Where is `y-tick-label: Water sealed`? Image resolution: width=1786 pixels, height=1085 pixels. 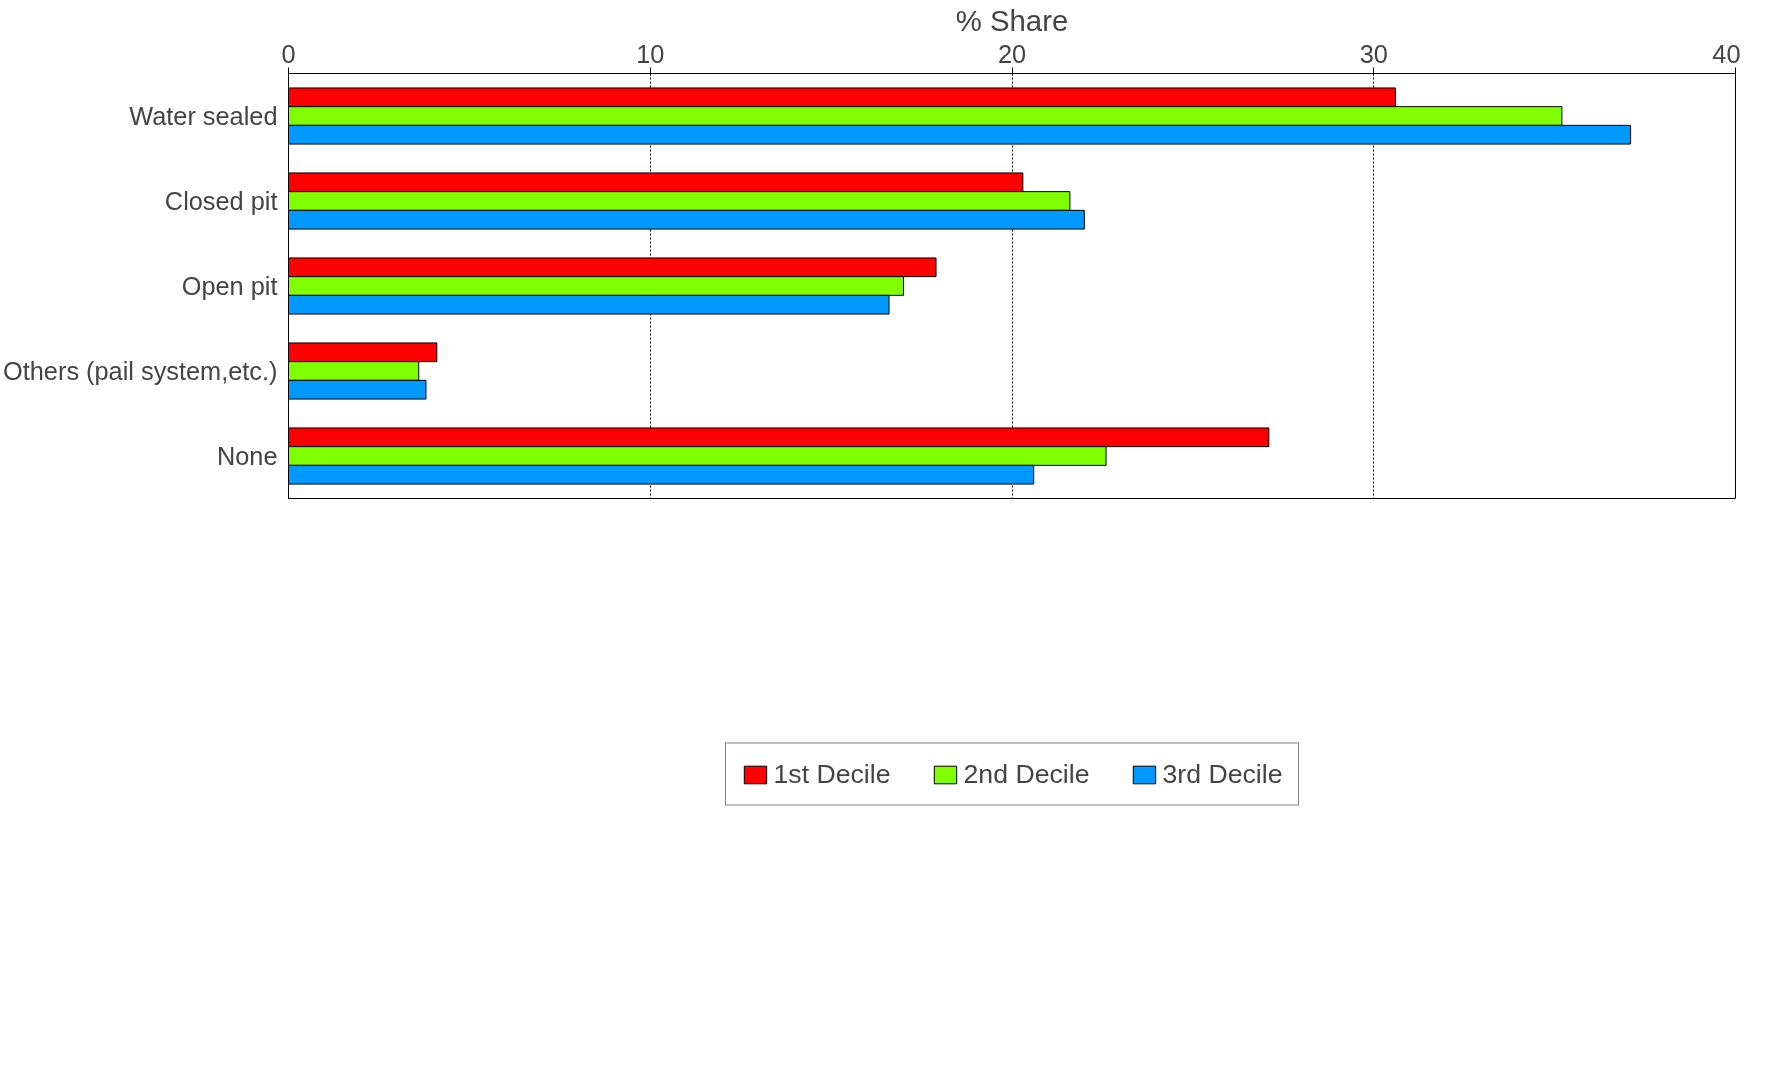 y-tick-label: Water sealed is located at coordinates (203, 116).